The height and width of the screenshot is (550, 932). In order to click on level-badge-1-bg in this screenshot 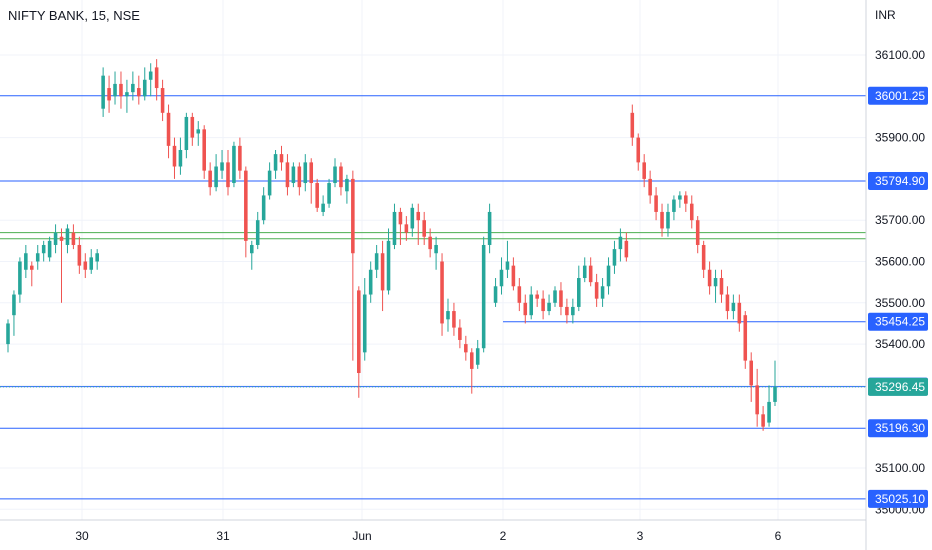, I will do `click(898, 181)`.